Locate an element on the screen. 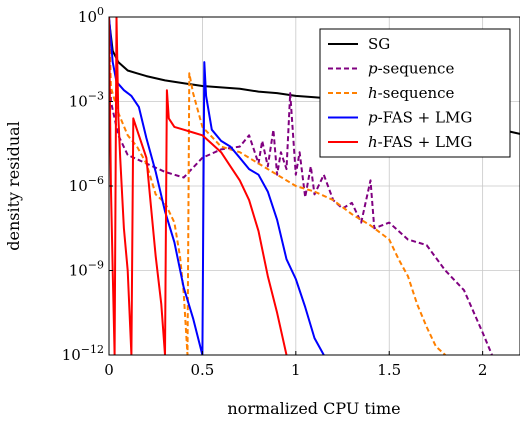  x-tick-label: 0 is located at coordinates (109, 370).